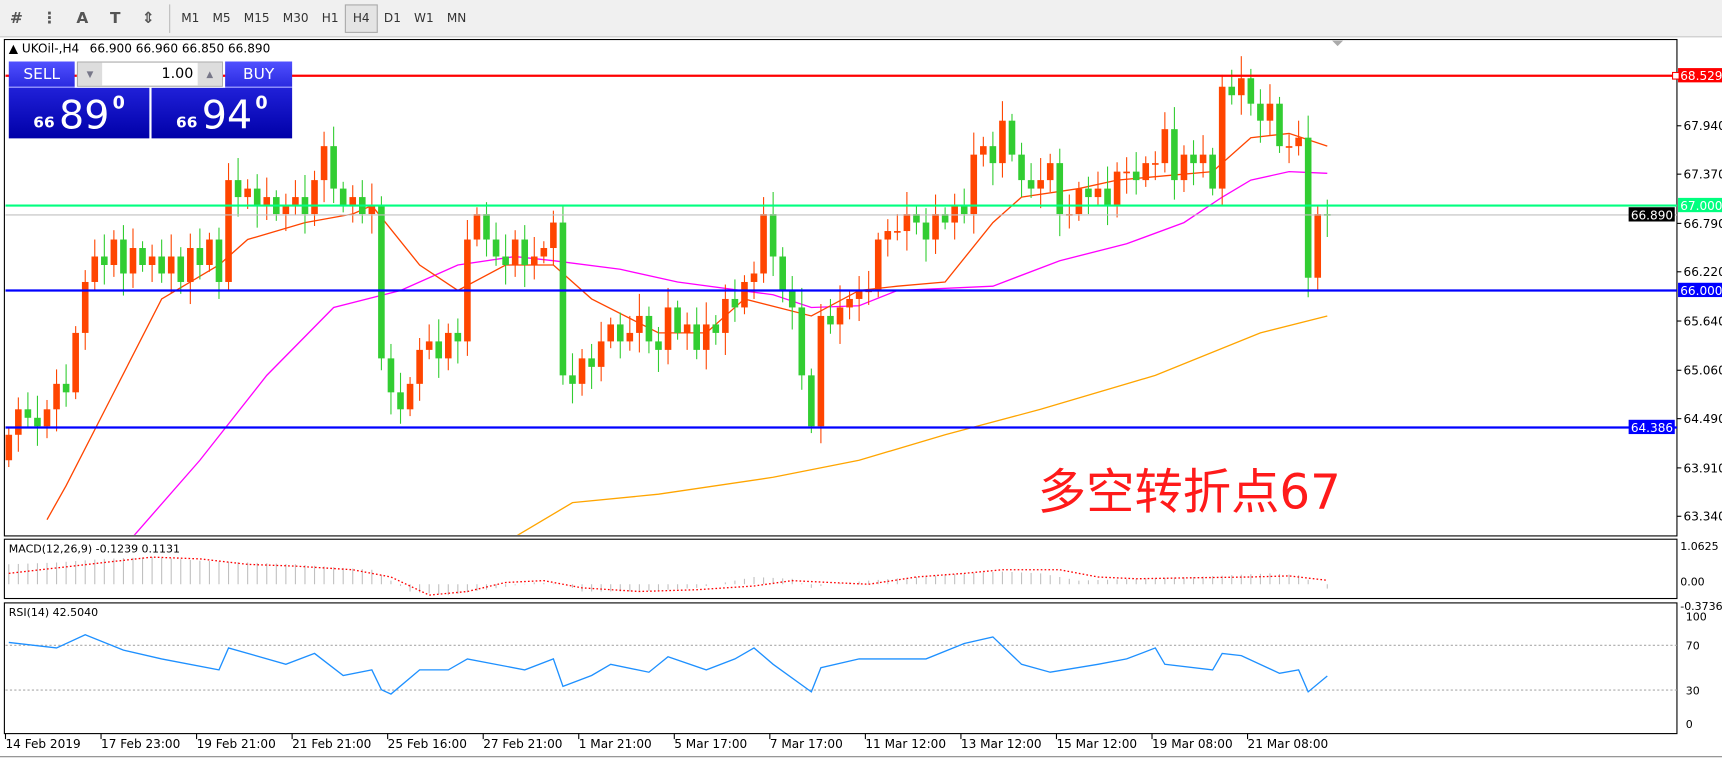 This screenshot has width=1722, height=760. I want to click on timeframe-m5: M5, so click(221, 18).